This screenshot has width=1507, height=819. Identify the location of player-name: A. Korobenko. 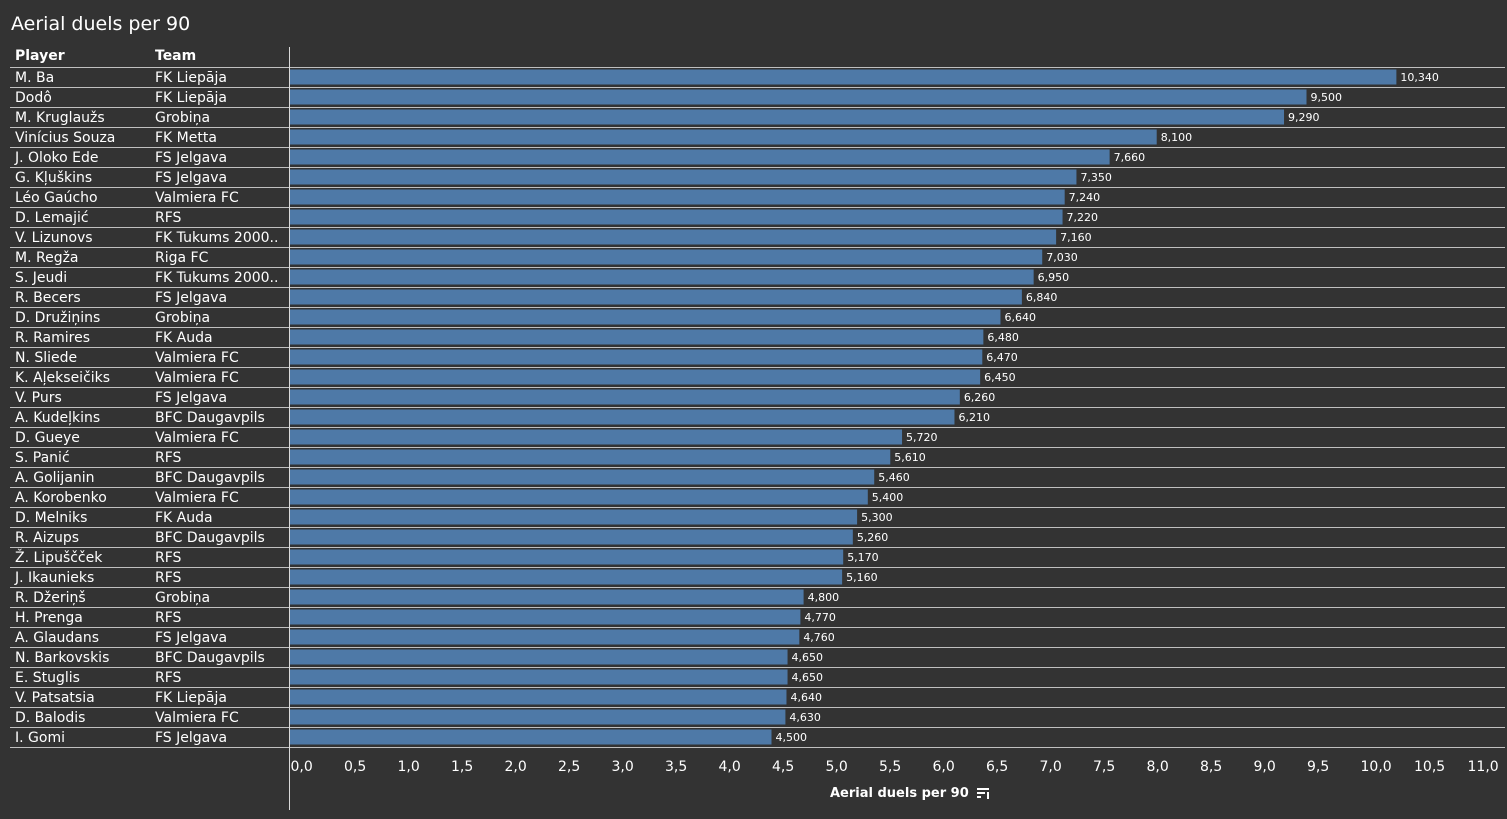
(61, 498).